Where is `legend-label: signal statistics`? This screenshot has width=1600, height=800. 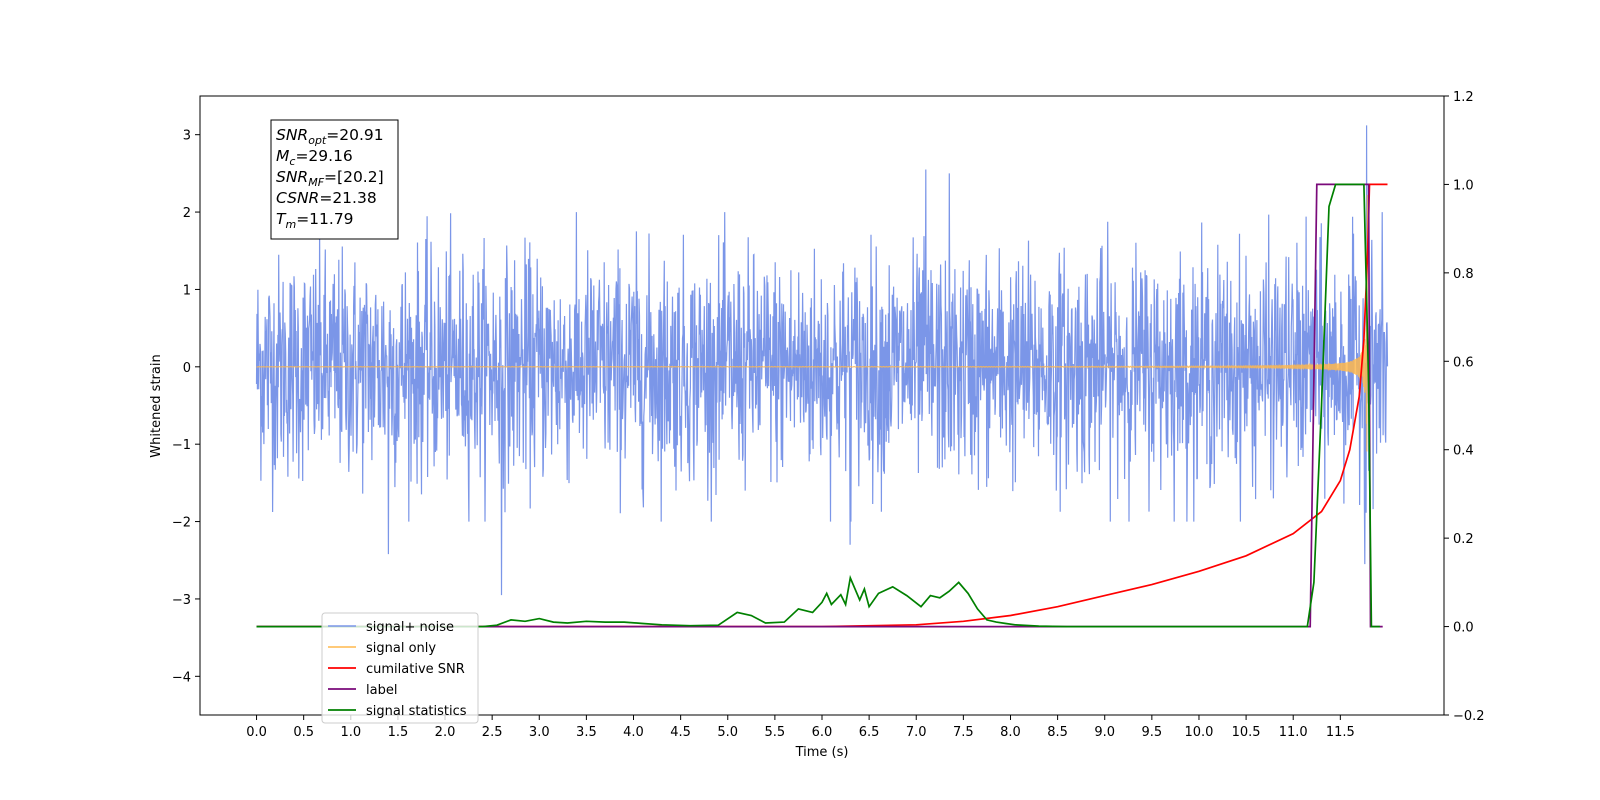 legend-label: signal statistics is located at coordinates (416, 711).